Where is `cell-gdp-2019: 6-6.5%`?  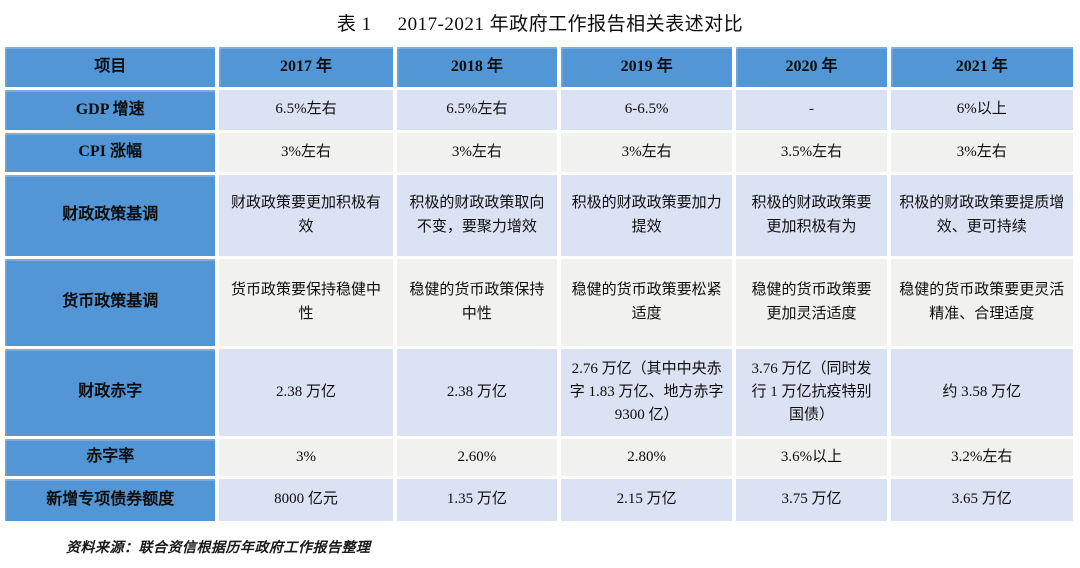
cell-gdp-2019: 6-6.5% is located at coordinates (647, 110).